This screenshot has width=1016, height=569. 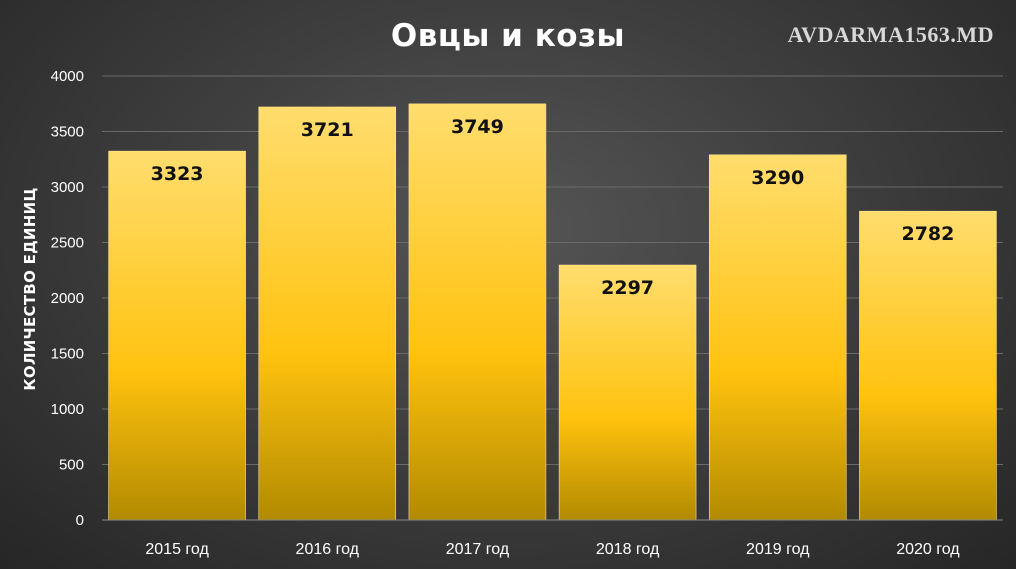 I want to click on data-label: 3749, so click(x=477, y=127).